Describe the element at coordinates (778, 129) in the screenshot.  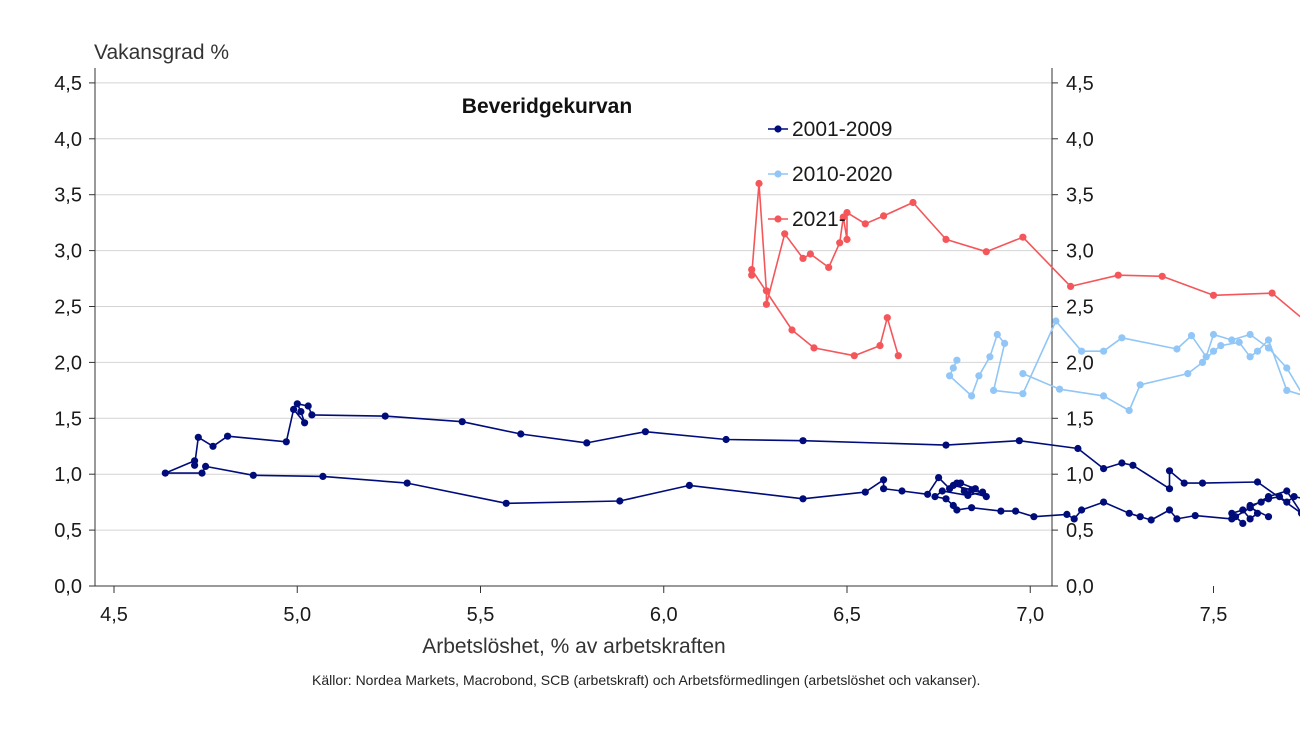
I see `legend-swatch-dot` at that location.